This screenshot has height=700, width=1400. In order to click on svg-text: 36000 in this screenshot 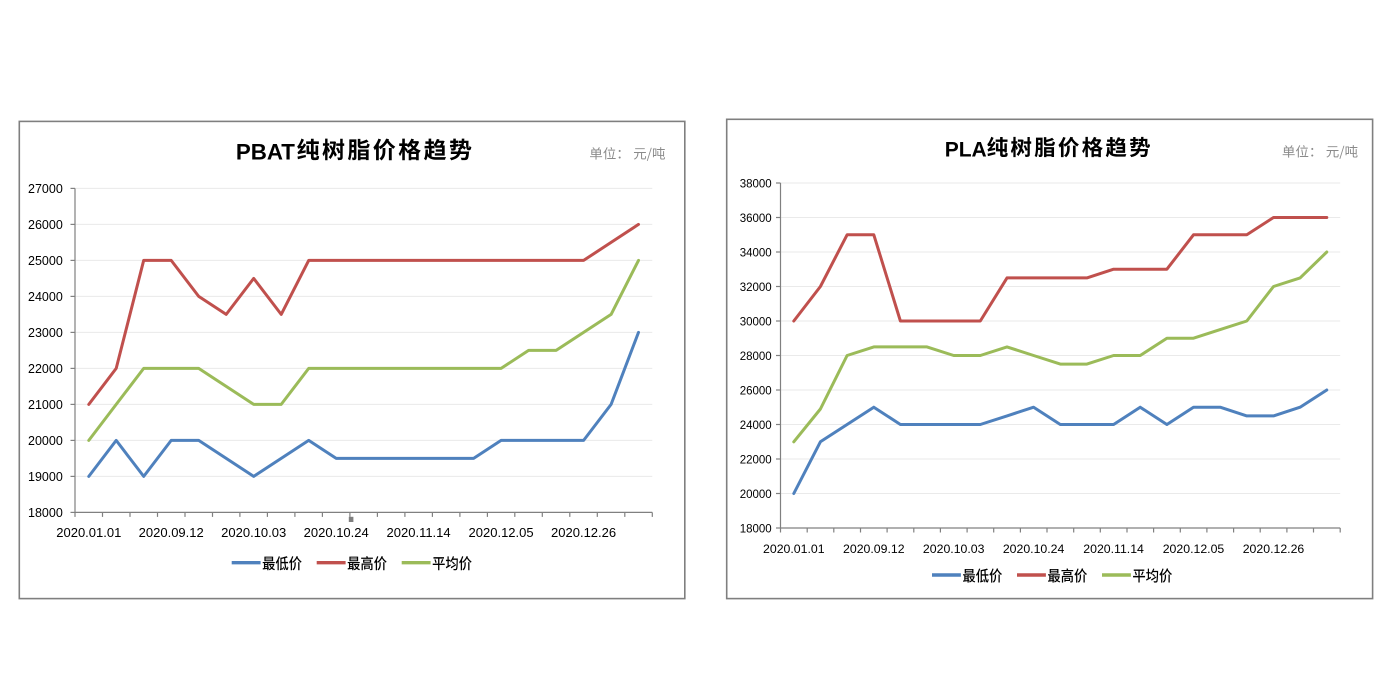, I will do `click(756, 219)`.